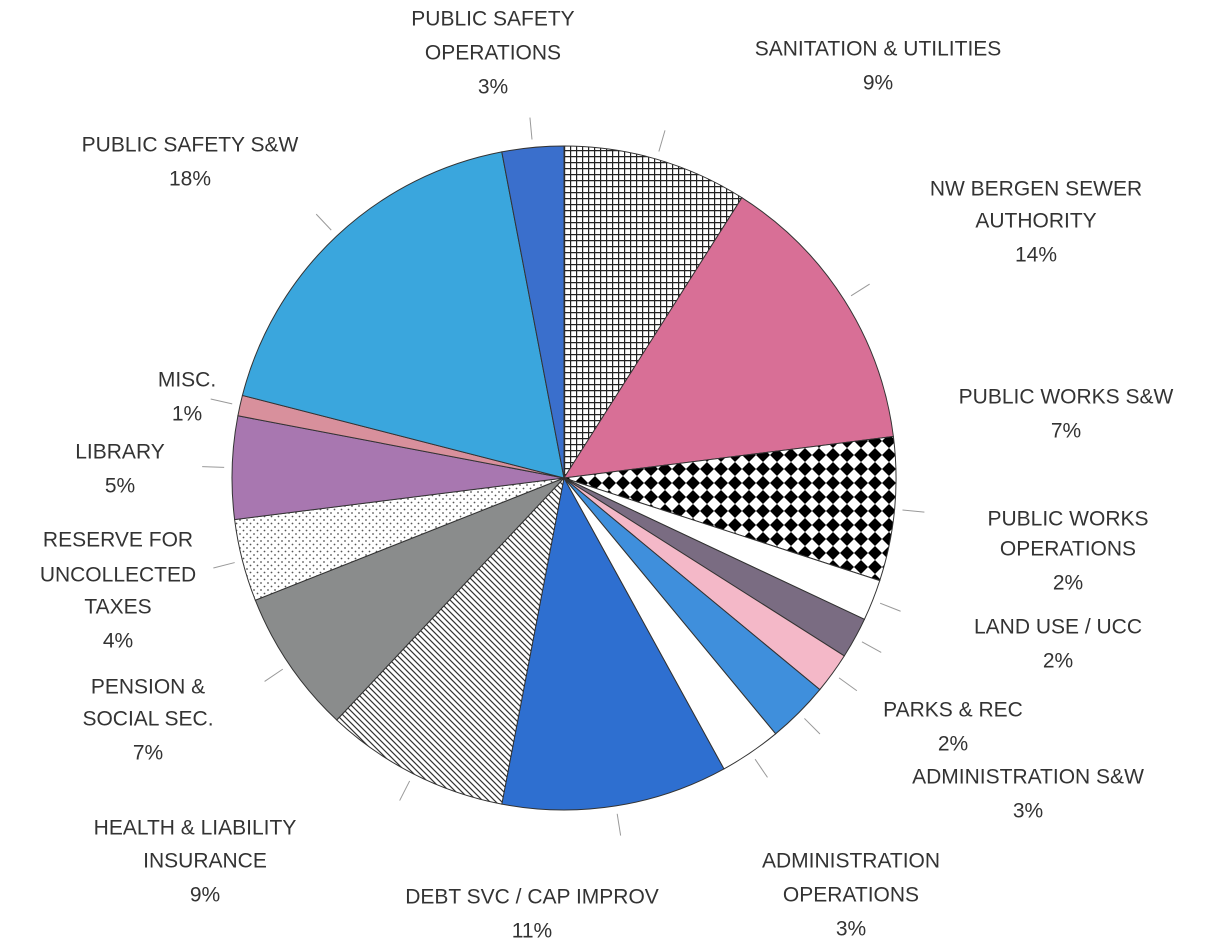 The width and height of the screenshot is (1209, 946). Describe the element at coordinates (532, 931) in the screenshot. I see `slice-value-label: 11%` at that location.